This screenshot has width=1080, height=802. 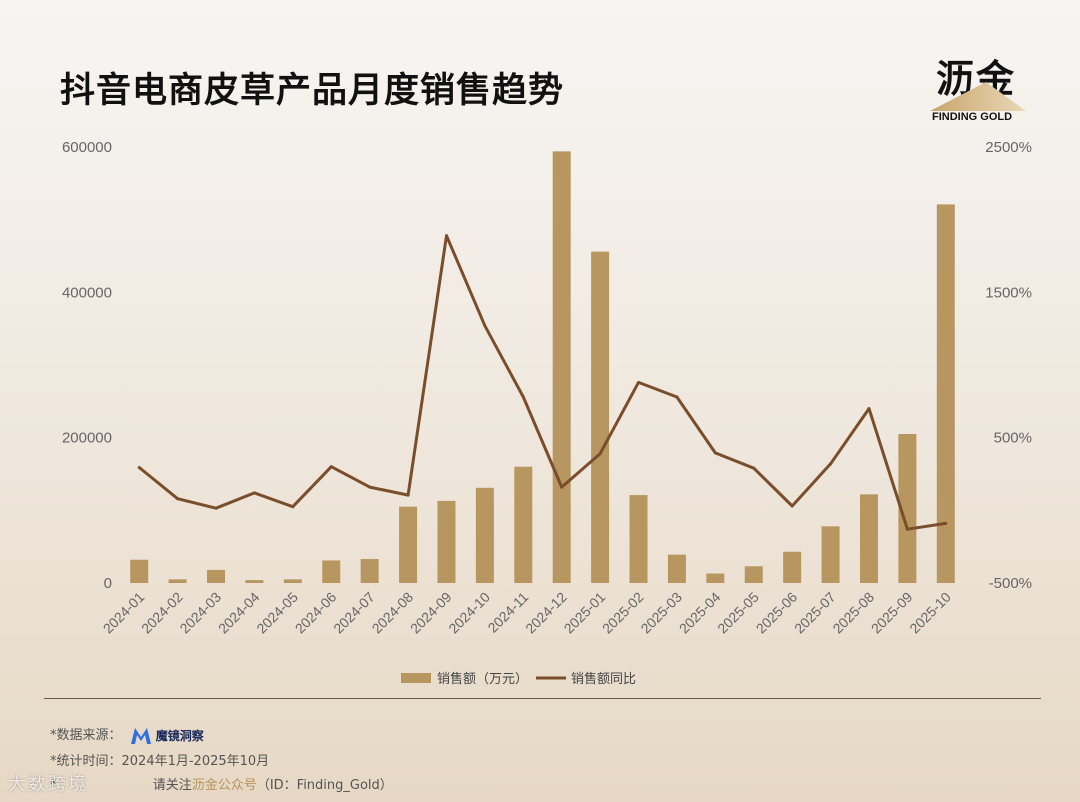 What do you see at coordinates (87, 147) in the screenshot?
I see `left-axis-tick-label: 600000` at bounding box center [87, 147].